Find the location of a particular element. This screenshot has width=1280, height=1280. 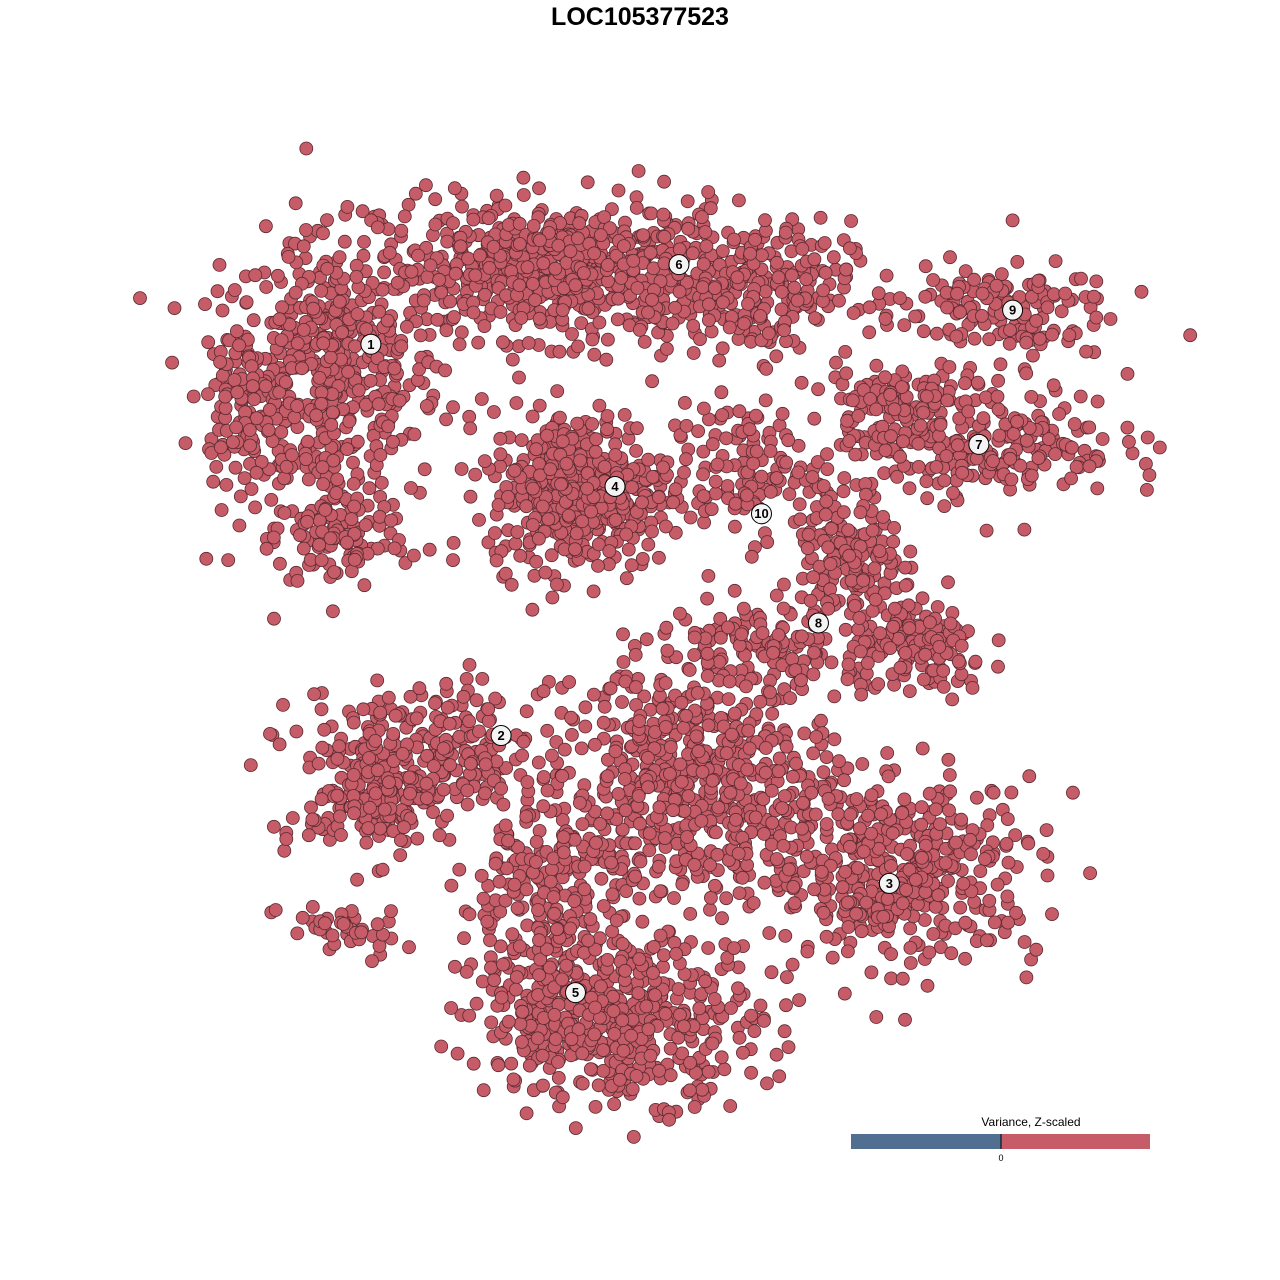

chart-title: LOC105377523 is located at coordinates (640, 17).